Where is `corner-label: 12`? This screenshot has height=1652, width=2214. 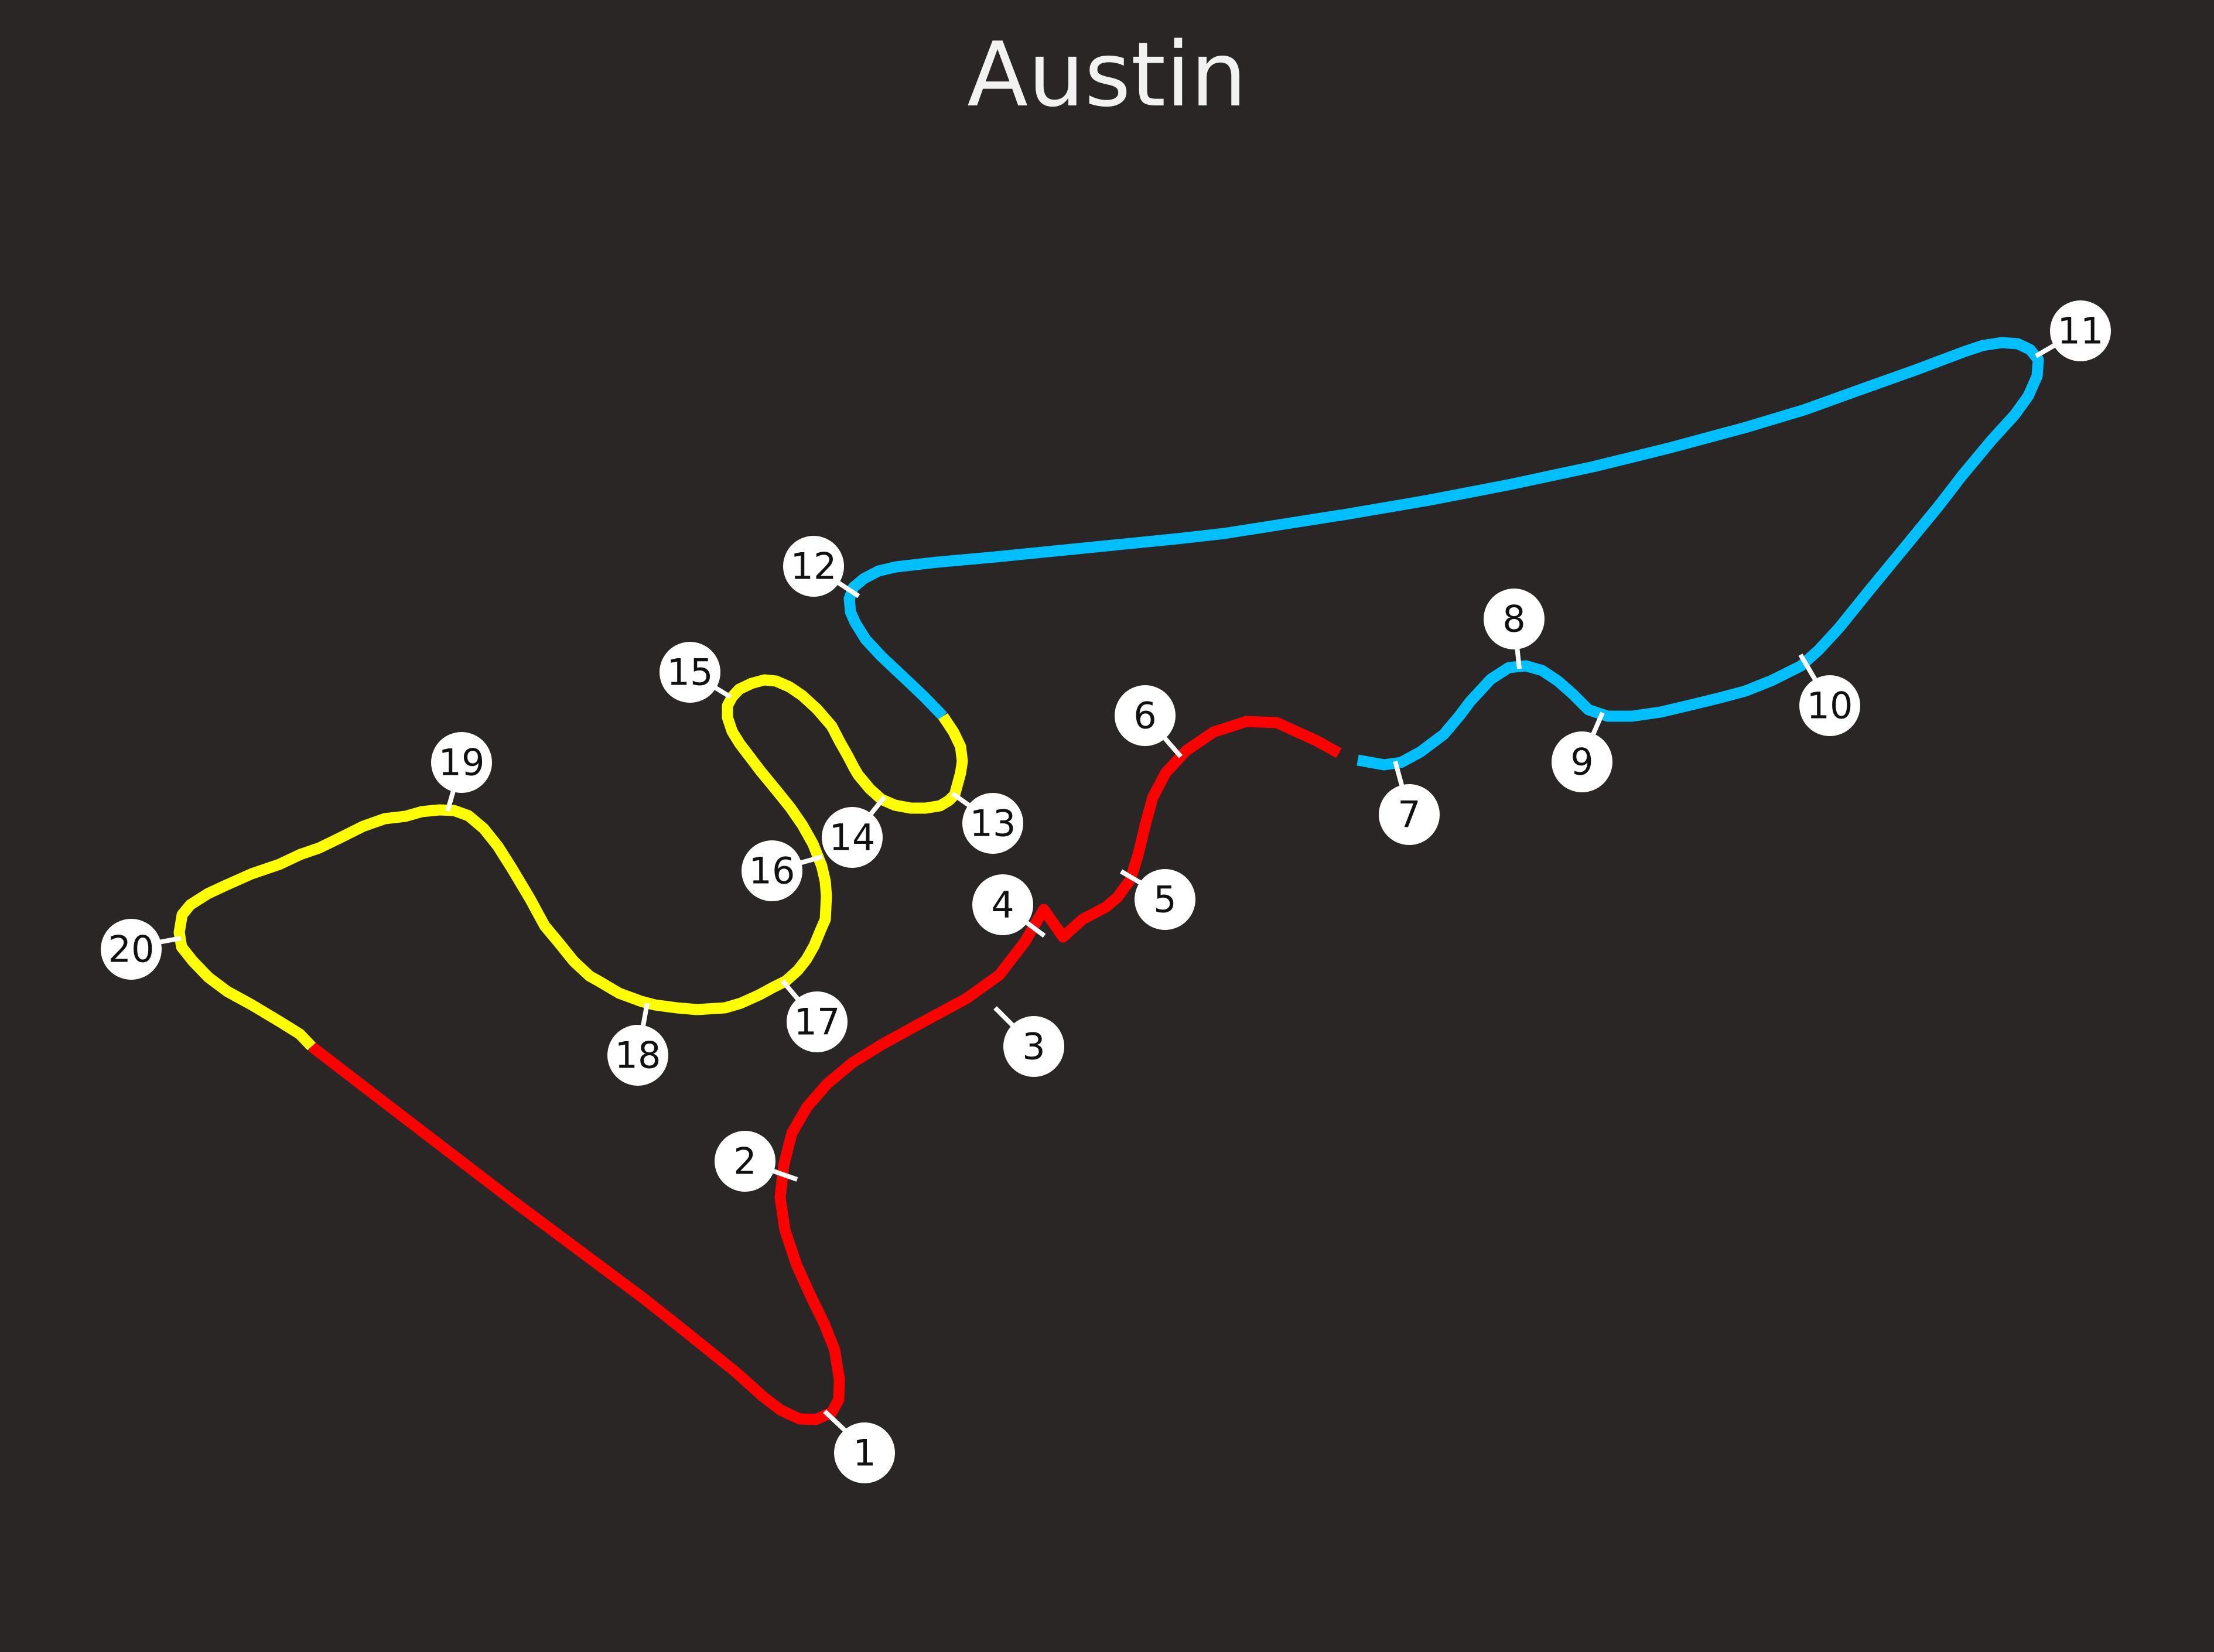 corner-label: 12 is located at coordinates (814, 566).